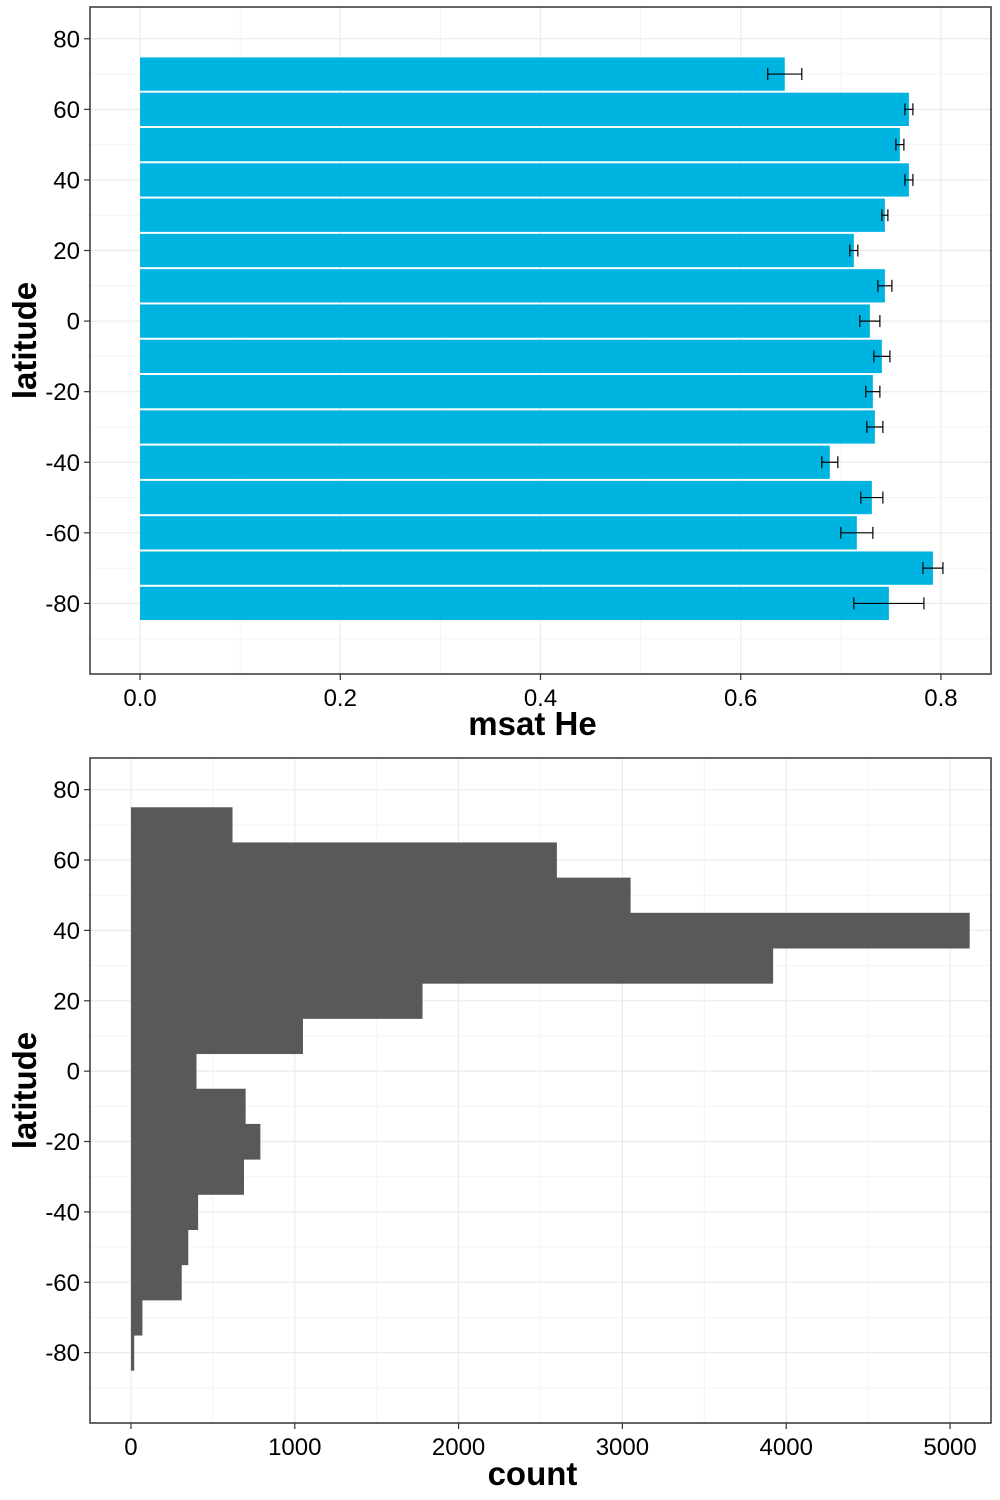  I want to click on x-tick-label: 2000, so click(458, 1447).